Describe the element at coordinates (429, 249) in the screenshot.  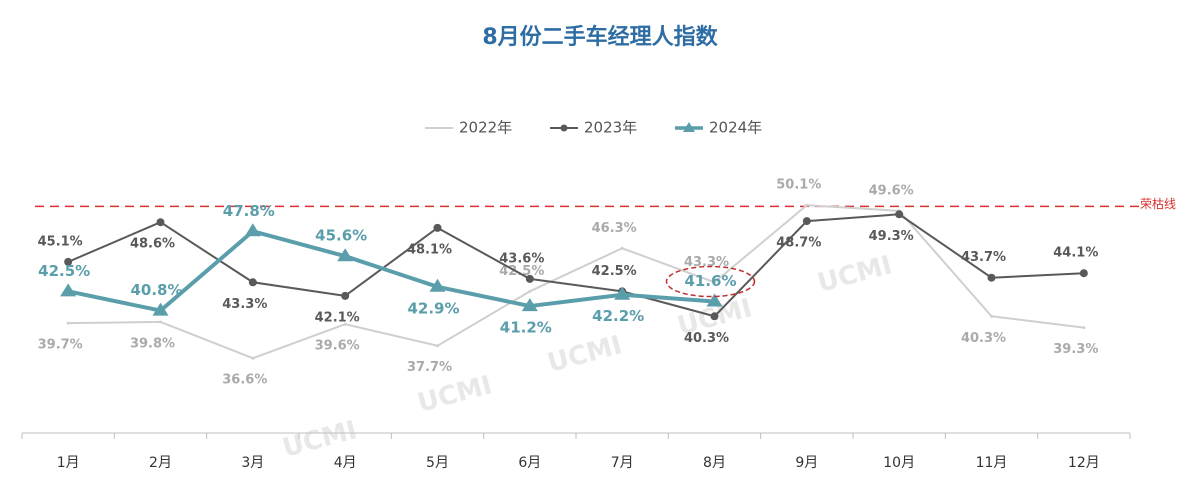
I see `data-label: 48.1%` at that location.